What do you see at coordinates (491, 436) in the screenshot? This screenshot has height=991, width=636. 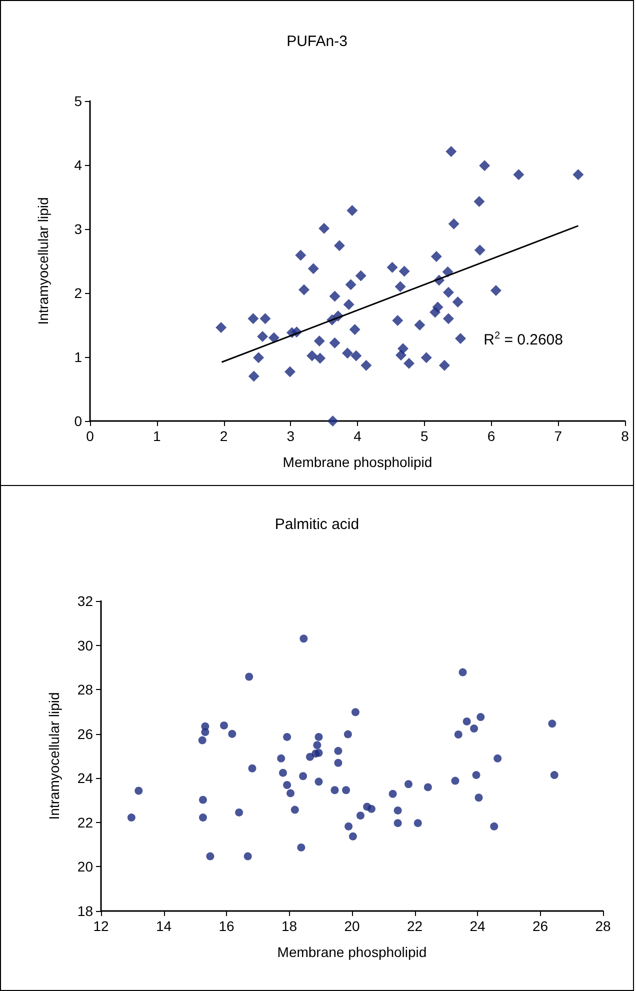 I see `x-tick-label: 6` at bounding box center [491, 436].